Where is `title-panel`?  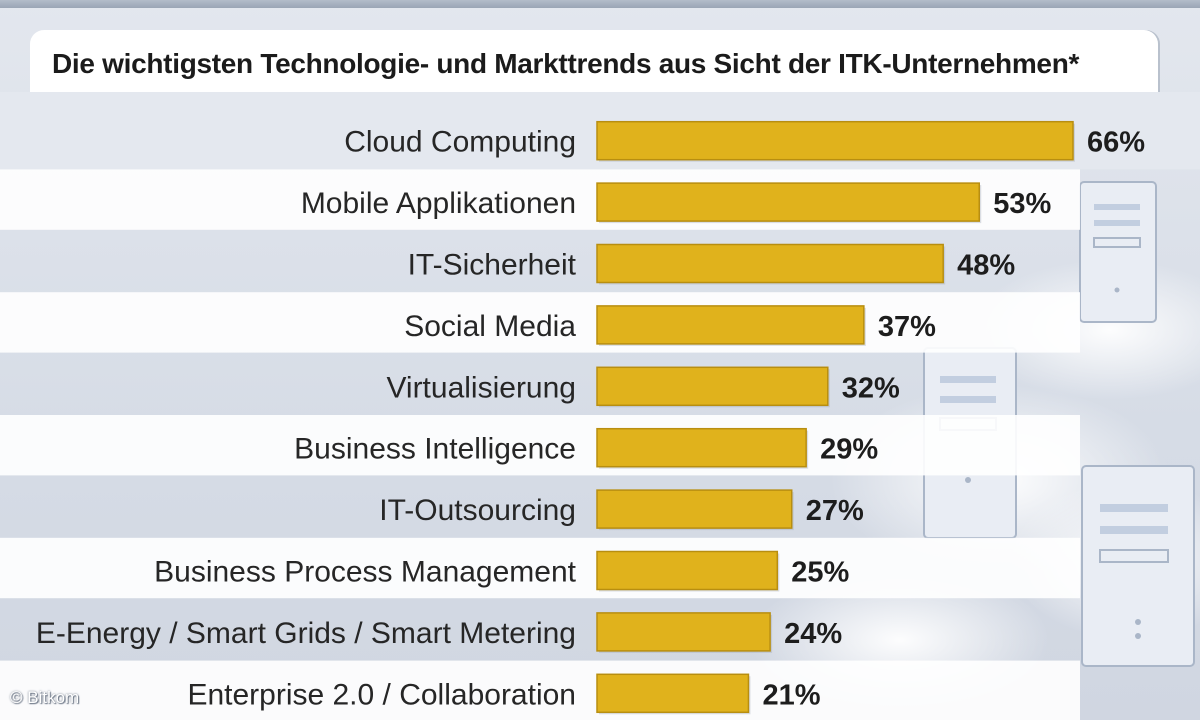 title-panel is located at coordinates (594, 61).